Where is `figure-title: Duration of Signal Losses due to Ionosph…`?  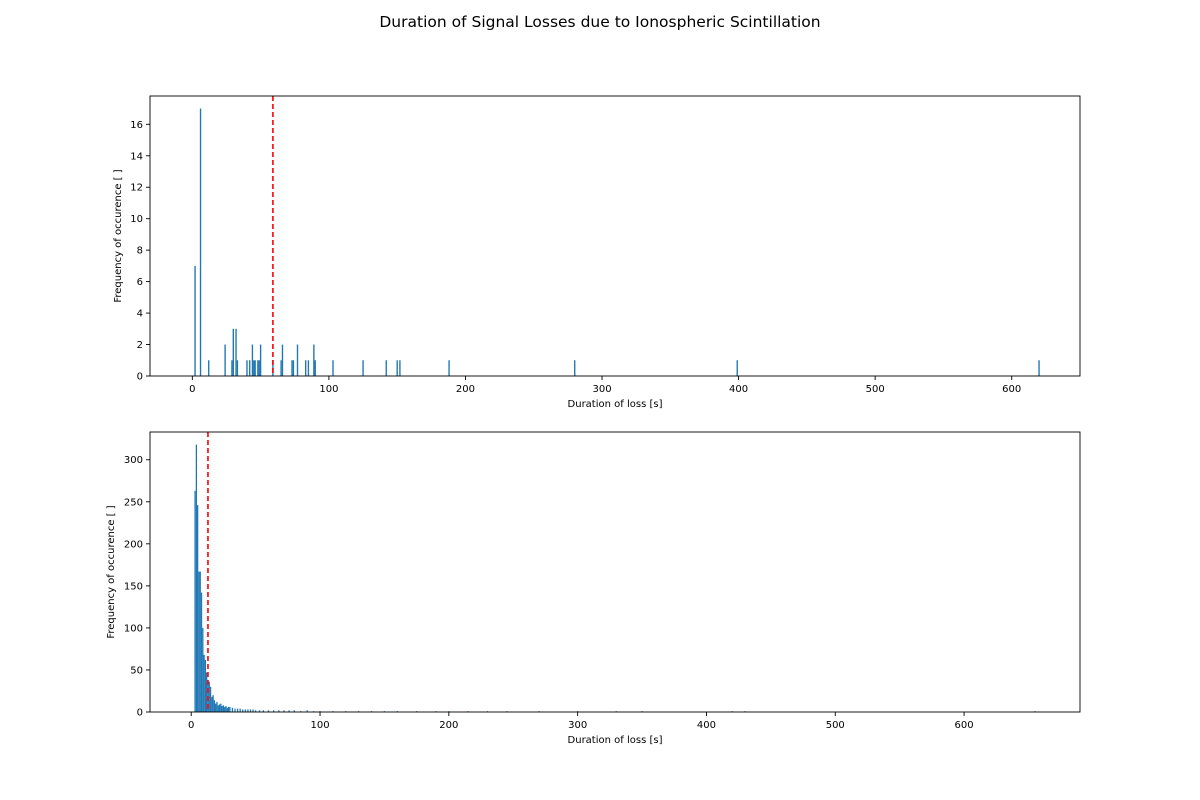 figure-title: Duration of Signal Losses due to Ionosph… is located at coordinates (600, 22).